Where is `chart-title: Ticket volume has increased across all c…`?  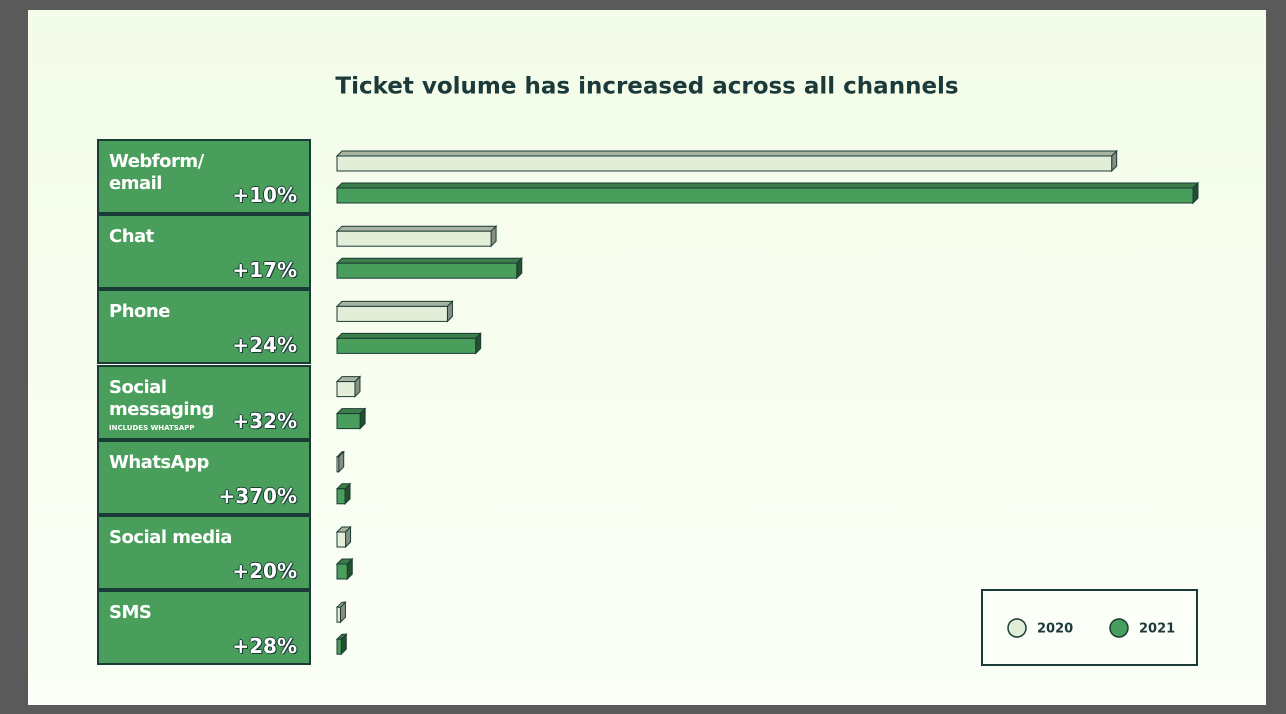 chart-title: Ticket volume has increased across all c… is located at coordinates (646, 87).